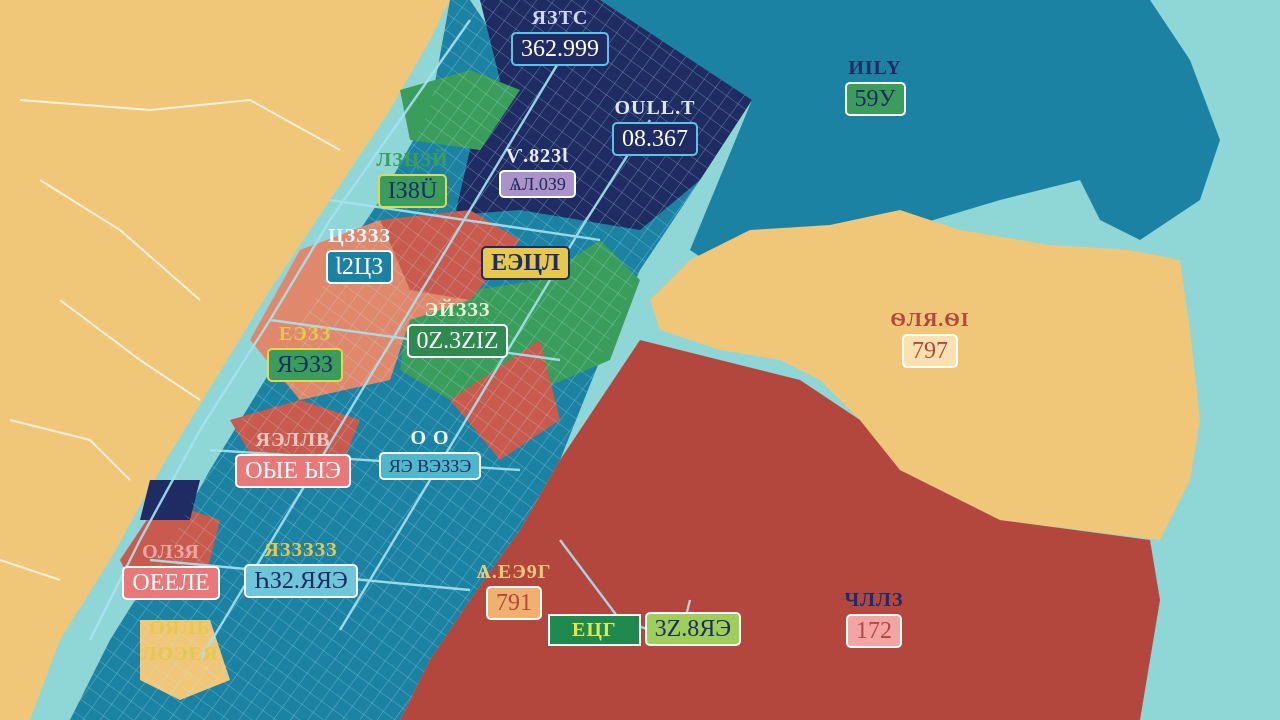 This screenshot has width=1280, height=720. I want to click on label-mid-small: ЦЗЗЗЗ Ɩ2ЦЗ, so click(359, 255).